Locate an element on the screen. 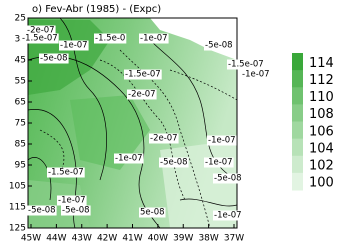 The width and height of the screenshot is (356, 248). x-tick-label: 45W is located at coordinates (31, 239).